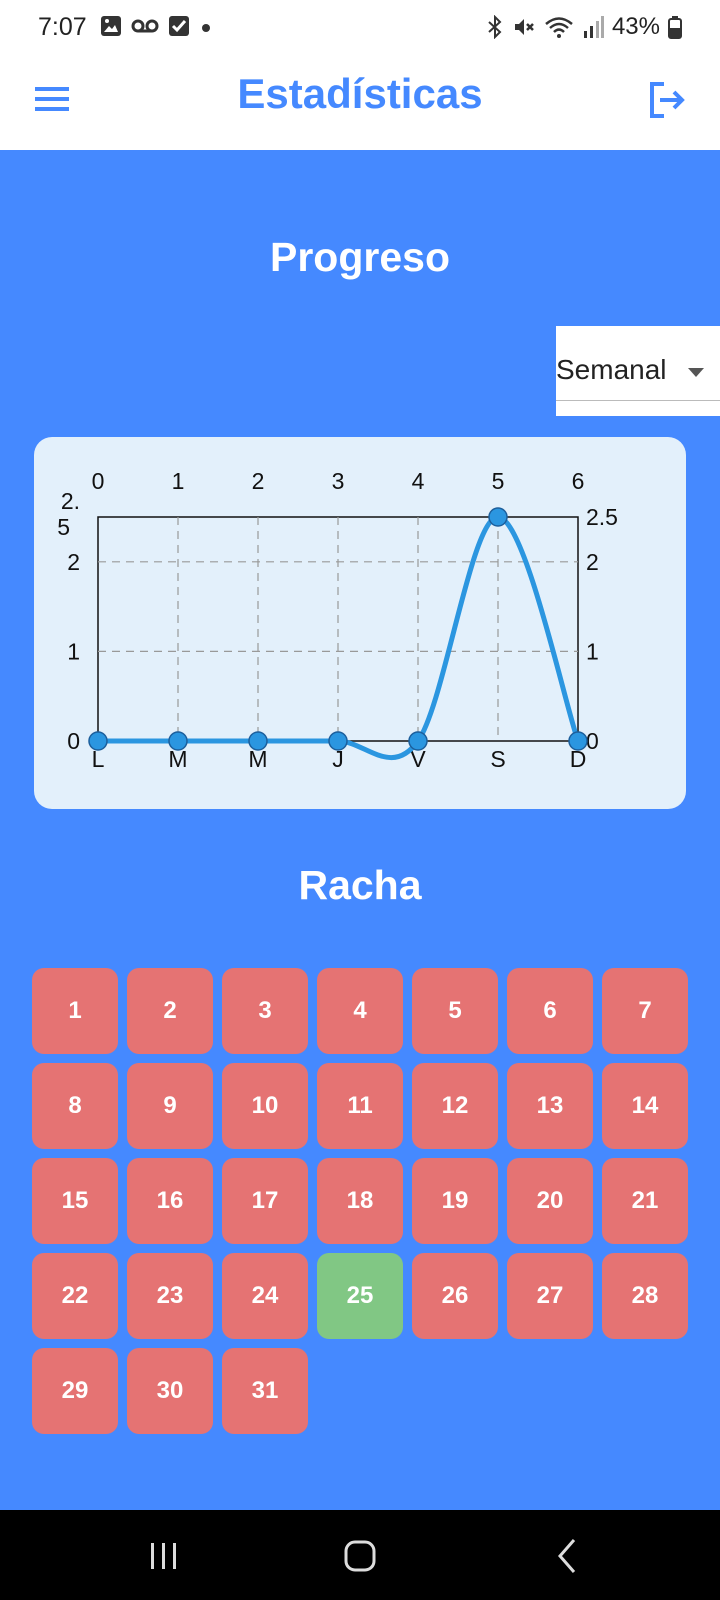 This screenshot has width=720, height=1600. Describe the element at coordinates (170, 1296) in the screenshot. I see `streak-day-23: 23` at that location.